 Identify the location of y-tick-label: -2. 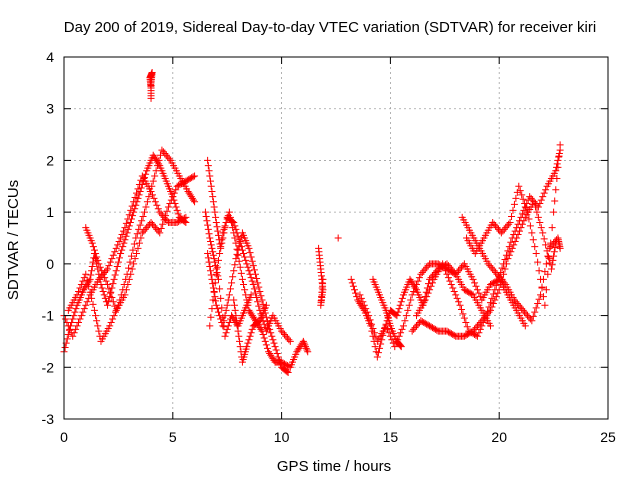
(48, 367).